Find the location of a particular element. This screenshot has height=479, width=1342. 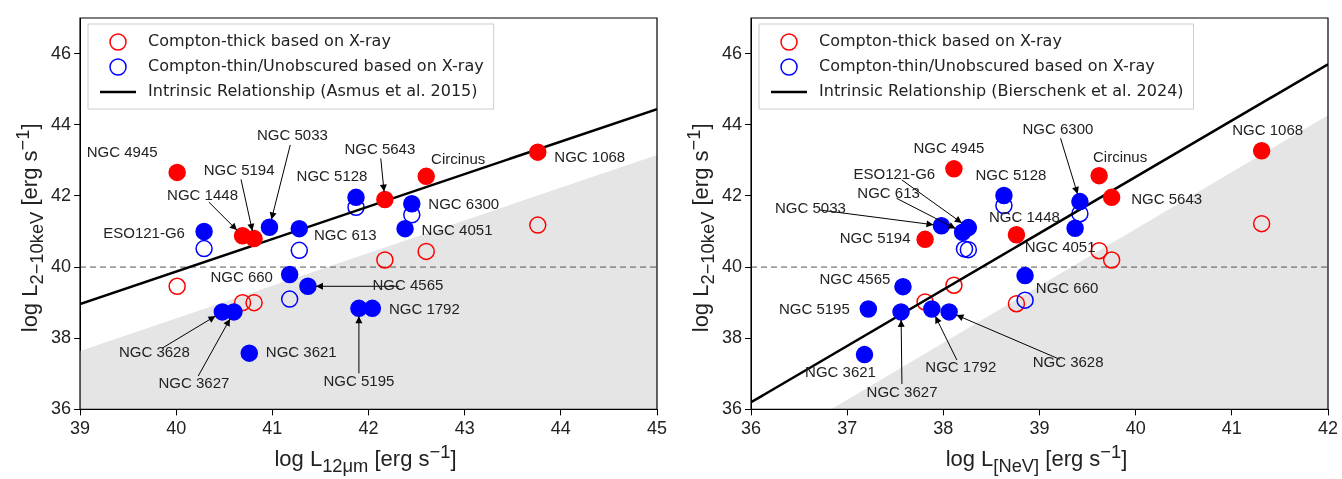

legend-label: Intrinsic Relationship (Bierschenk et al. 2024) is located at coordinates (1001, 91).